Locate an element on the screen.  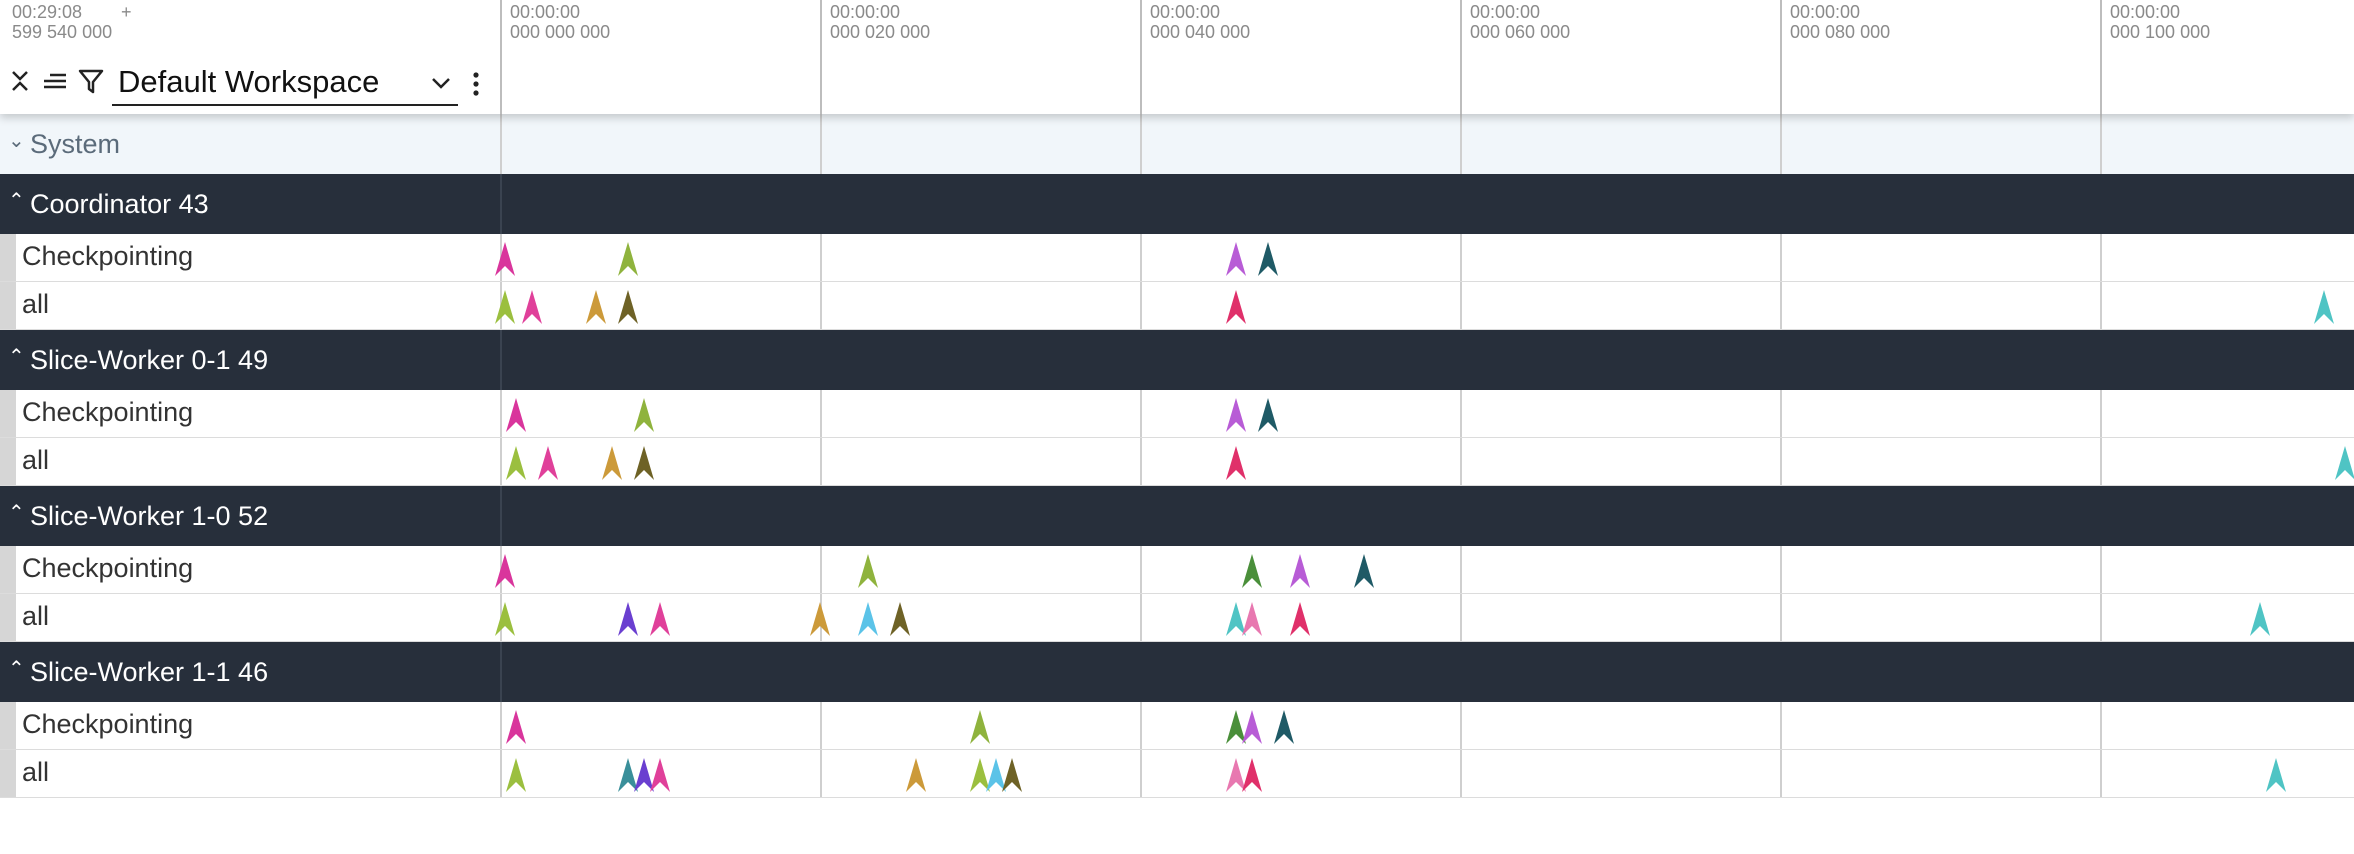
chevron-down-icon is located at coordinates (441, 85).